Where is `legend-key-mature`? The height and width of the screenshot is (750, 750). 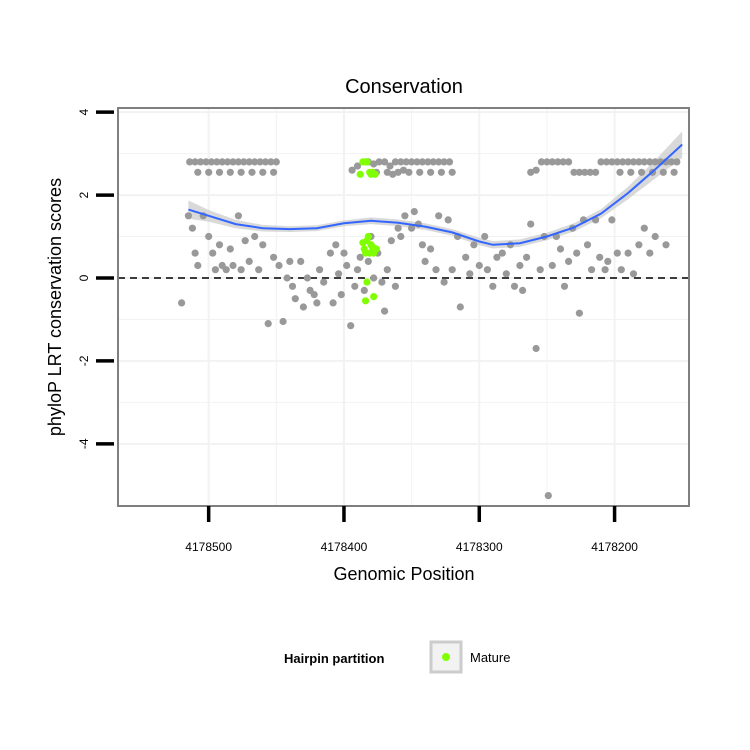 legend-key-mature is located at coordinates (446, 657).